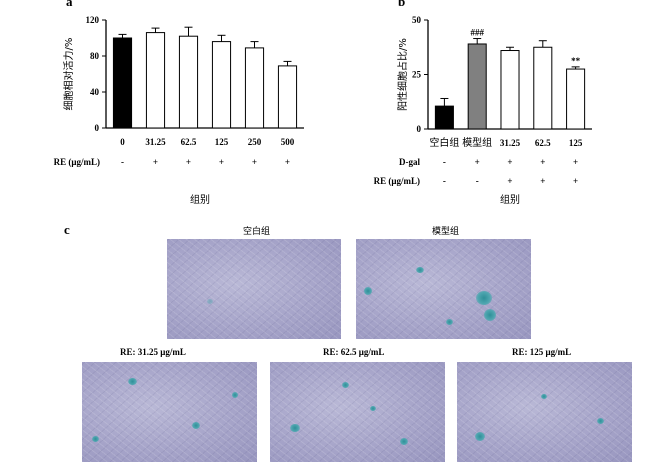 This screenshot has width=666, height=467. I want to click on caption-model: 模型组, so click(446, 232).